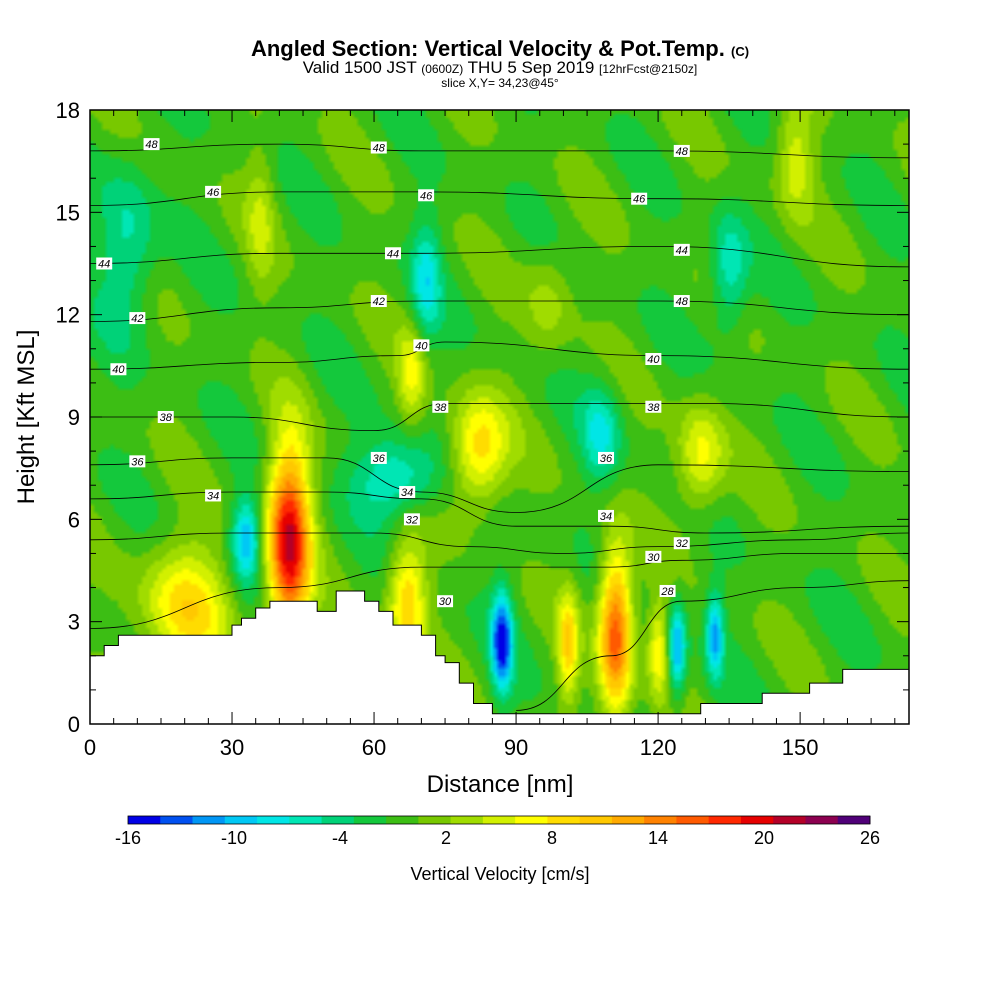 Image resolution: width=1000 pixels, height=1000 pixels. What do you see at coordinates (232, 747) in the screenshot?
I see `x-tick-label: 30` at bounding box center [232, 747].